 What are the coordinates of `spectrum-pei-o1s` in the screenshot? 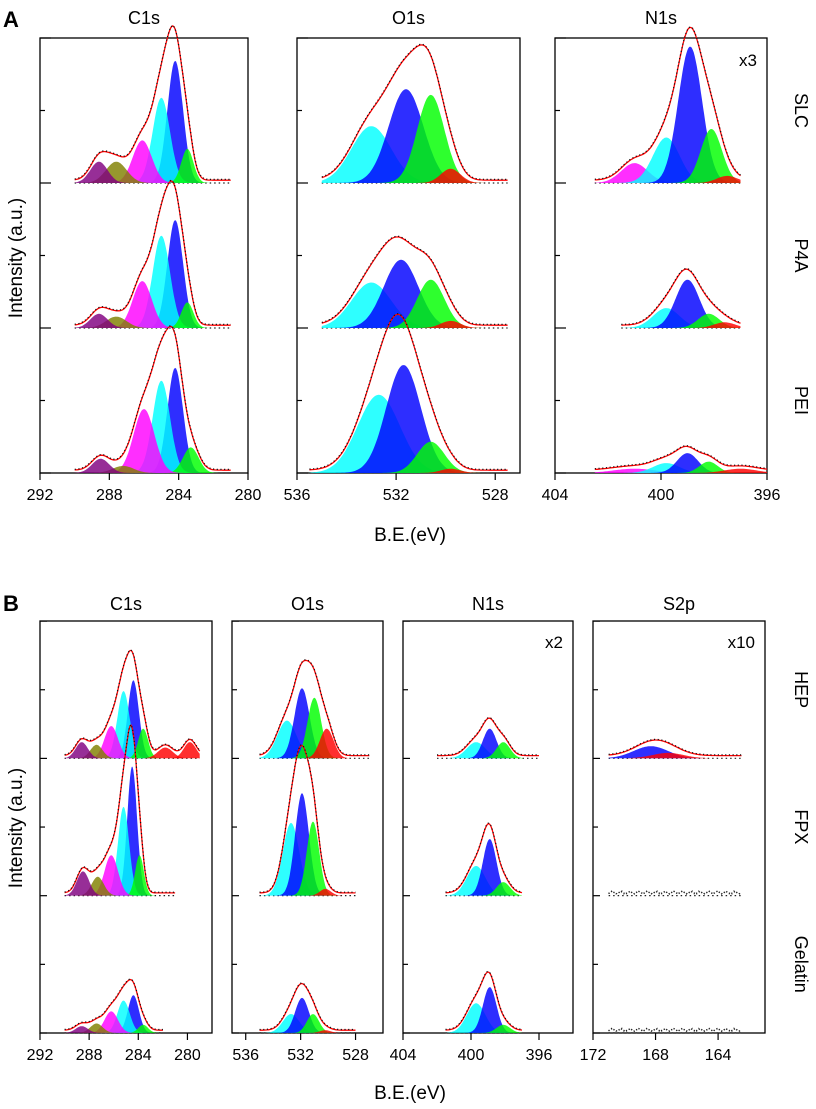 It's located at (408, 393).